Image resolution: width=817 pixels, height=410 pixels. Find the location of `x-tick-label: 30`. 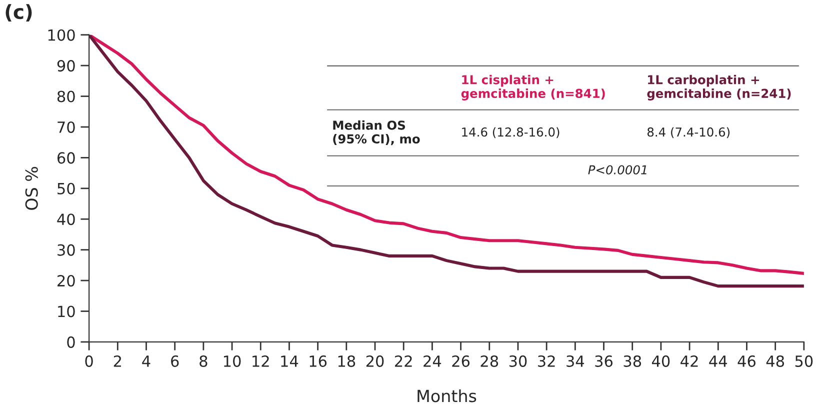

x-tick-label: 30 is located at coordinates (518, 361).